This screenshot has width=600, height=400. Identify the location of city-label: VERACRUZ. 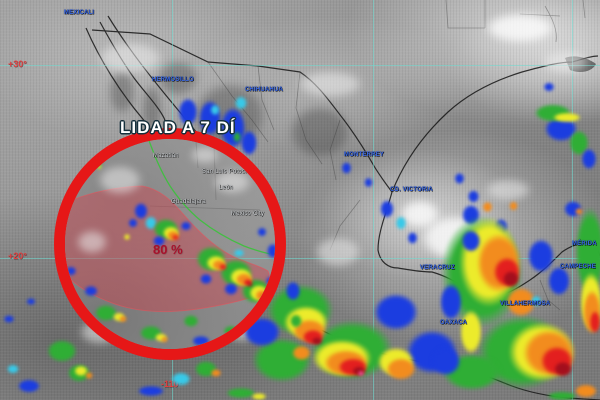
(437, 268).